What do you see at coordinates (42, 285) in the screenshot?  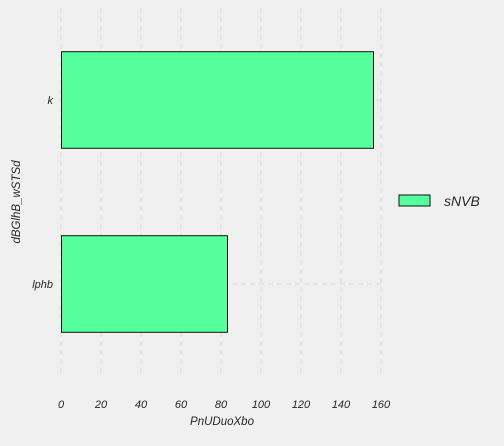 I see `y-tick-label: lphb` at bounding box center [42, 285].